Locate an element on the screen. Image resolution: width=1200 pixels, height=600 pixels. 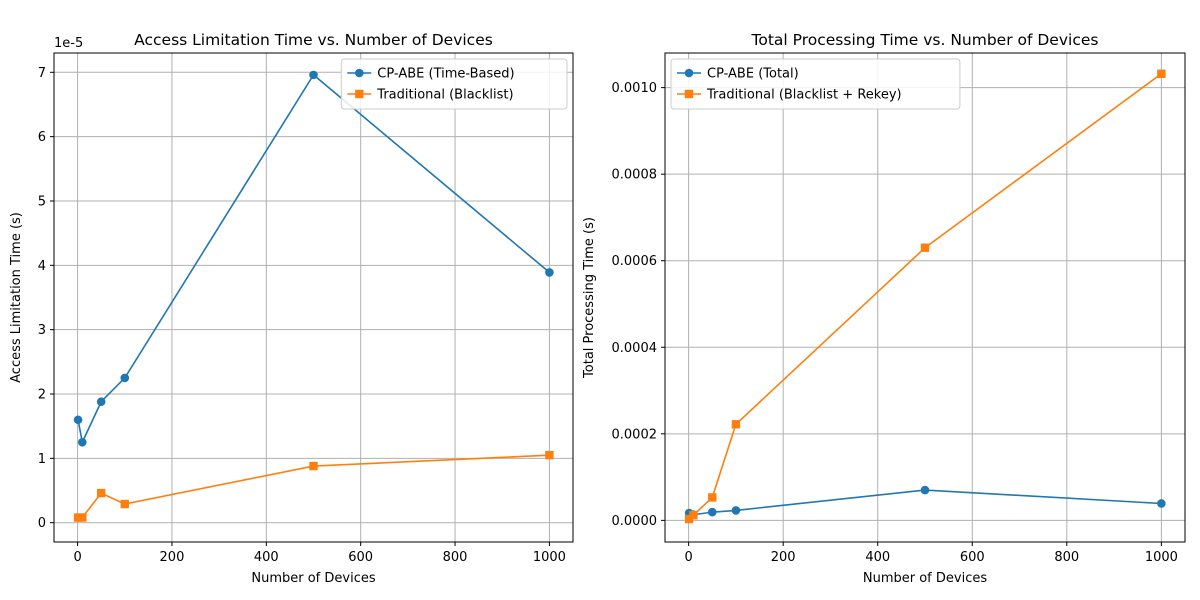
legend-label: Traditional (Blacklist + Rekey) is located at coordinates (804, 95).